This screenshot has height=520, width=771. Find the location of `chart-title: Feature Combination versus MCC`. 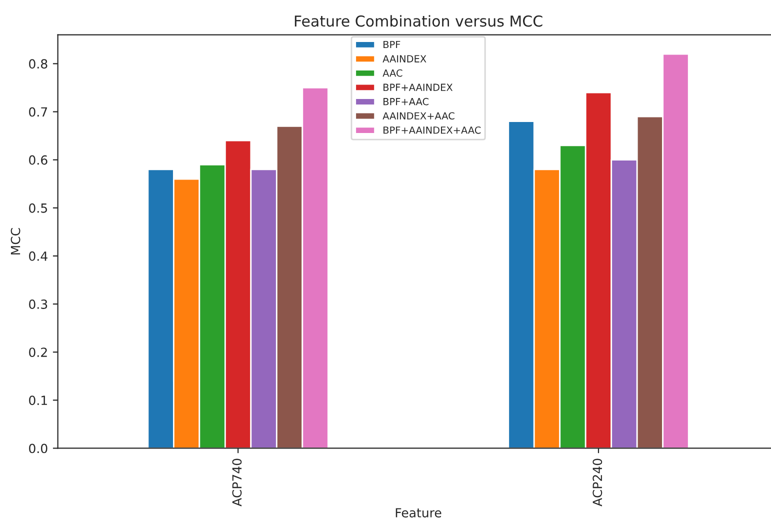

chart-title: Feature Combination versus MCC is located at coordinates (418, 21).